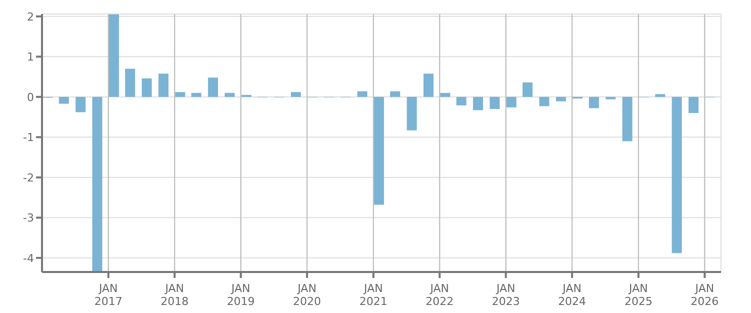 The width and height of the screenshot is (751, 313). What do you see at coordinates (240, 295) in the screenshot?
I see `x-tick-label: JAN 2019` at bounding box center [240, 295].